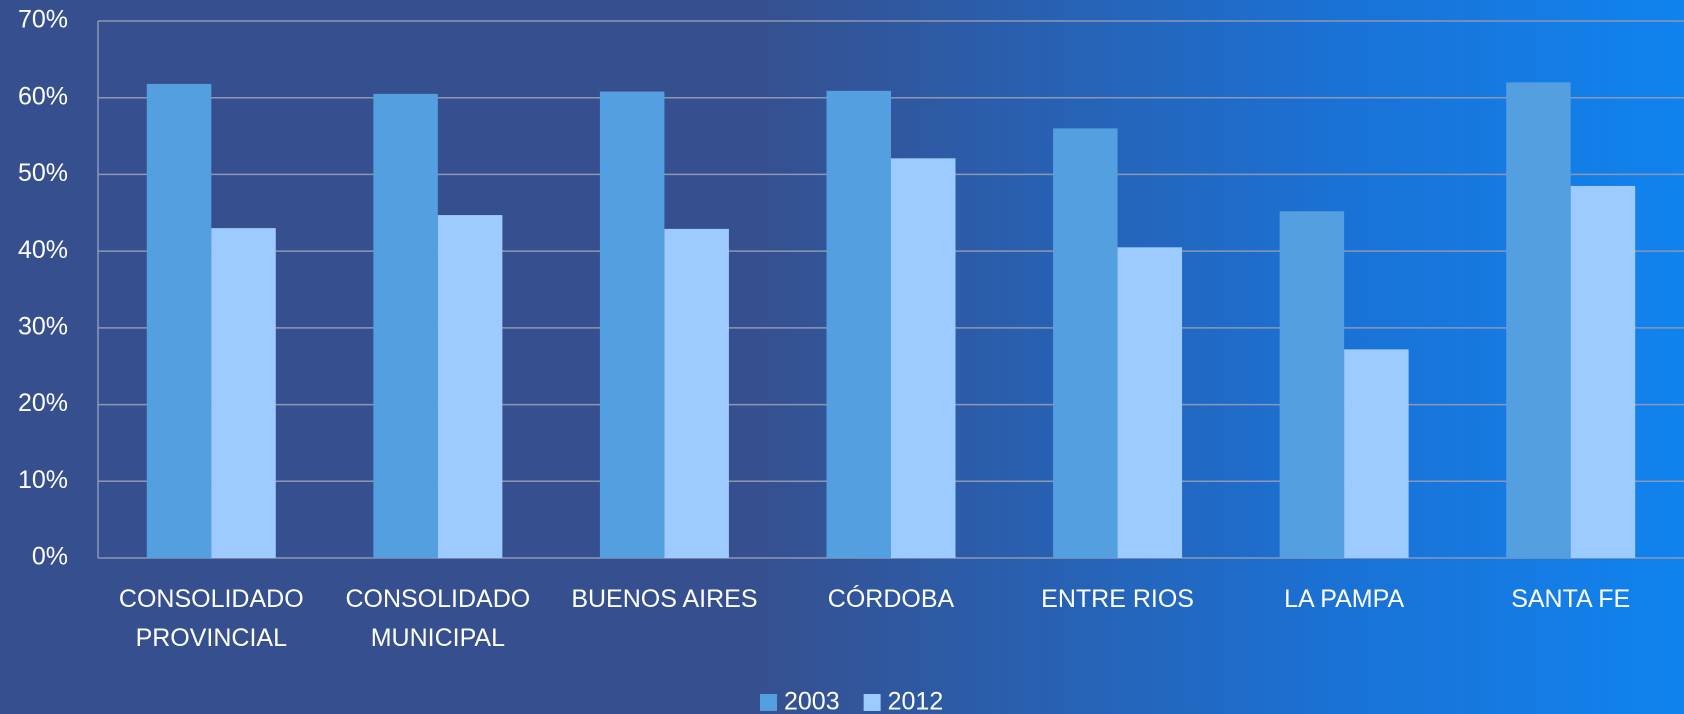 This screenshot has width=1684, height=714. Describe the element at coordinates (1571, 599) in the screenshot. I see `x-tick-label: SANTA FE` at that location.